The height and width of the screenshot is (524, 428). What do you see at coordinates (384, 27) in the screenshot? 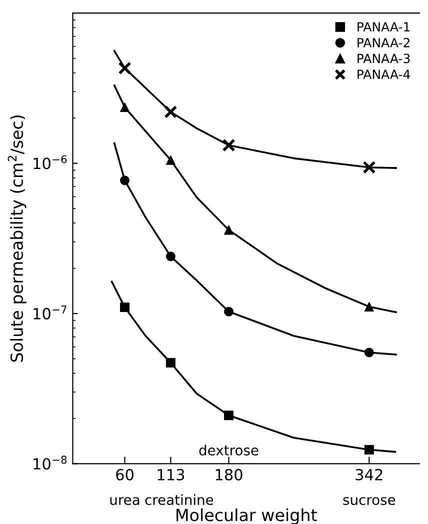
I see `legend-label: PANAA-1` at bounding box center [384, 27].